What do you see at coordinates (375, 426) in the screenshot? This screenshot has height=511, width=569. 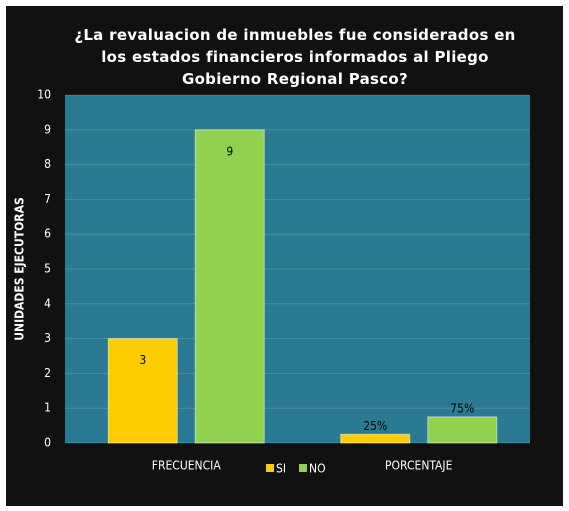 I see `data-label: 25%` at bounding box center [375, 426].